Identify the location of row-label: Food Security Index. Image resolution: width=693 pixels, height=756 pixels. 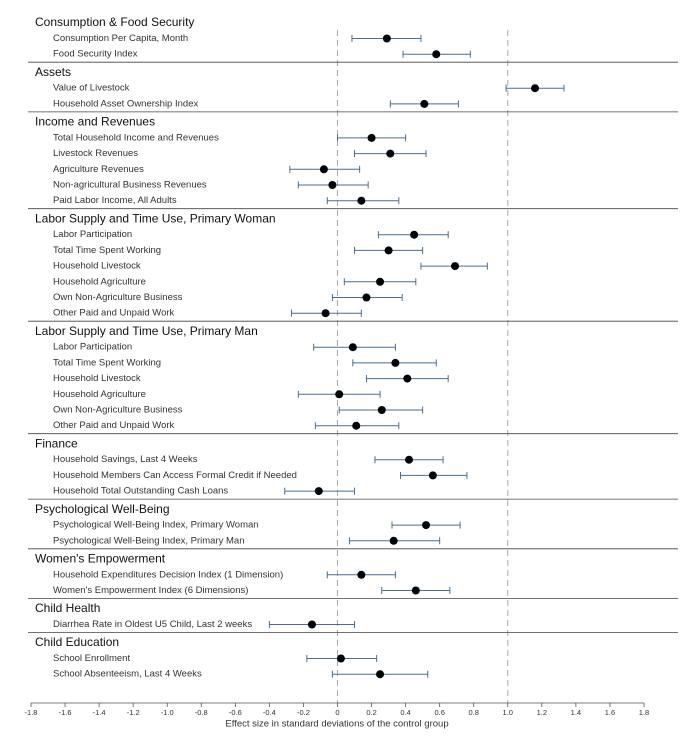
(95, 54).